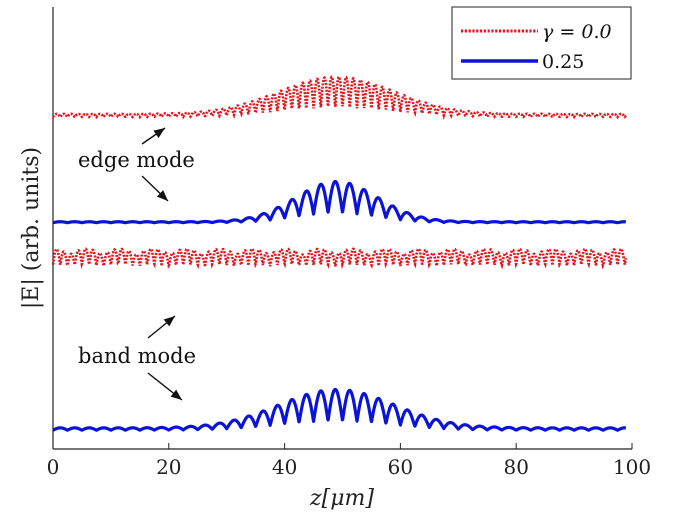 This screenshot has width=673, height=524. Describe the element at coordinates (515, 467) in the screenshot. I see `x-tick-label: 80` at that location.